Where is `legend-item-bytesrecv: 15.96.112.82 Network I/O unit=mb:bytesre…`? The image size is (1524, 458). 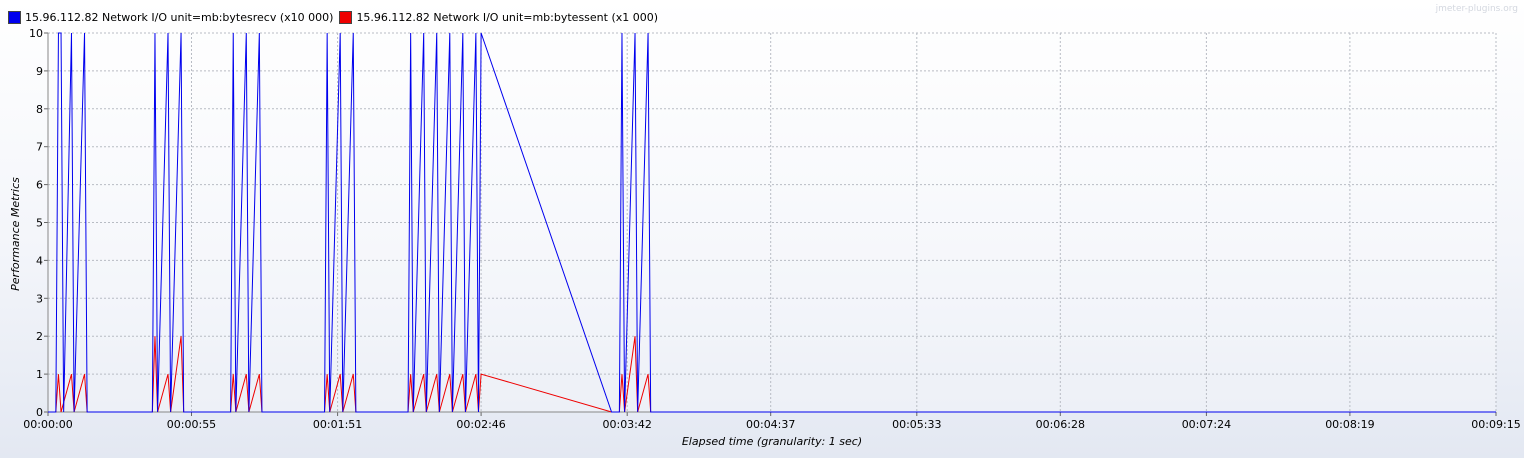
legend-item-bytesrecv: 15.96.112.82 Network I/O unit=mb:bytesre… is located at coordinates (171, 17).